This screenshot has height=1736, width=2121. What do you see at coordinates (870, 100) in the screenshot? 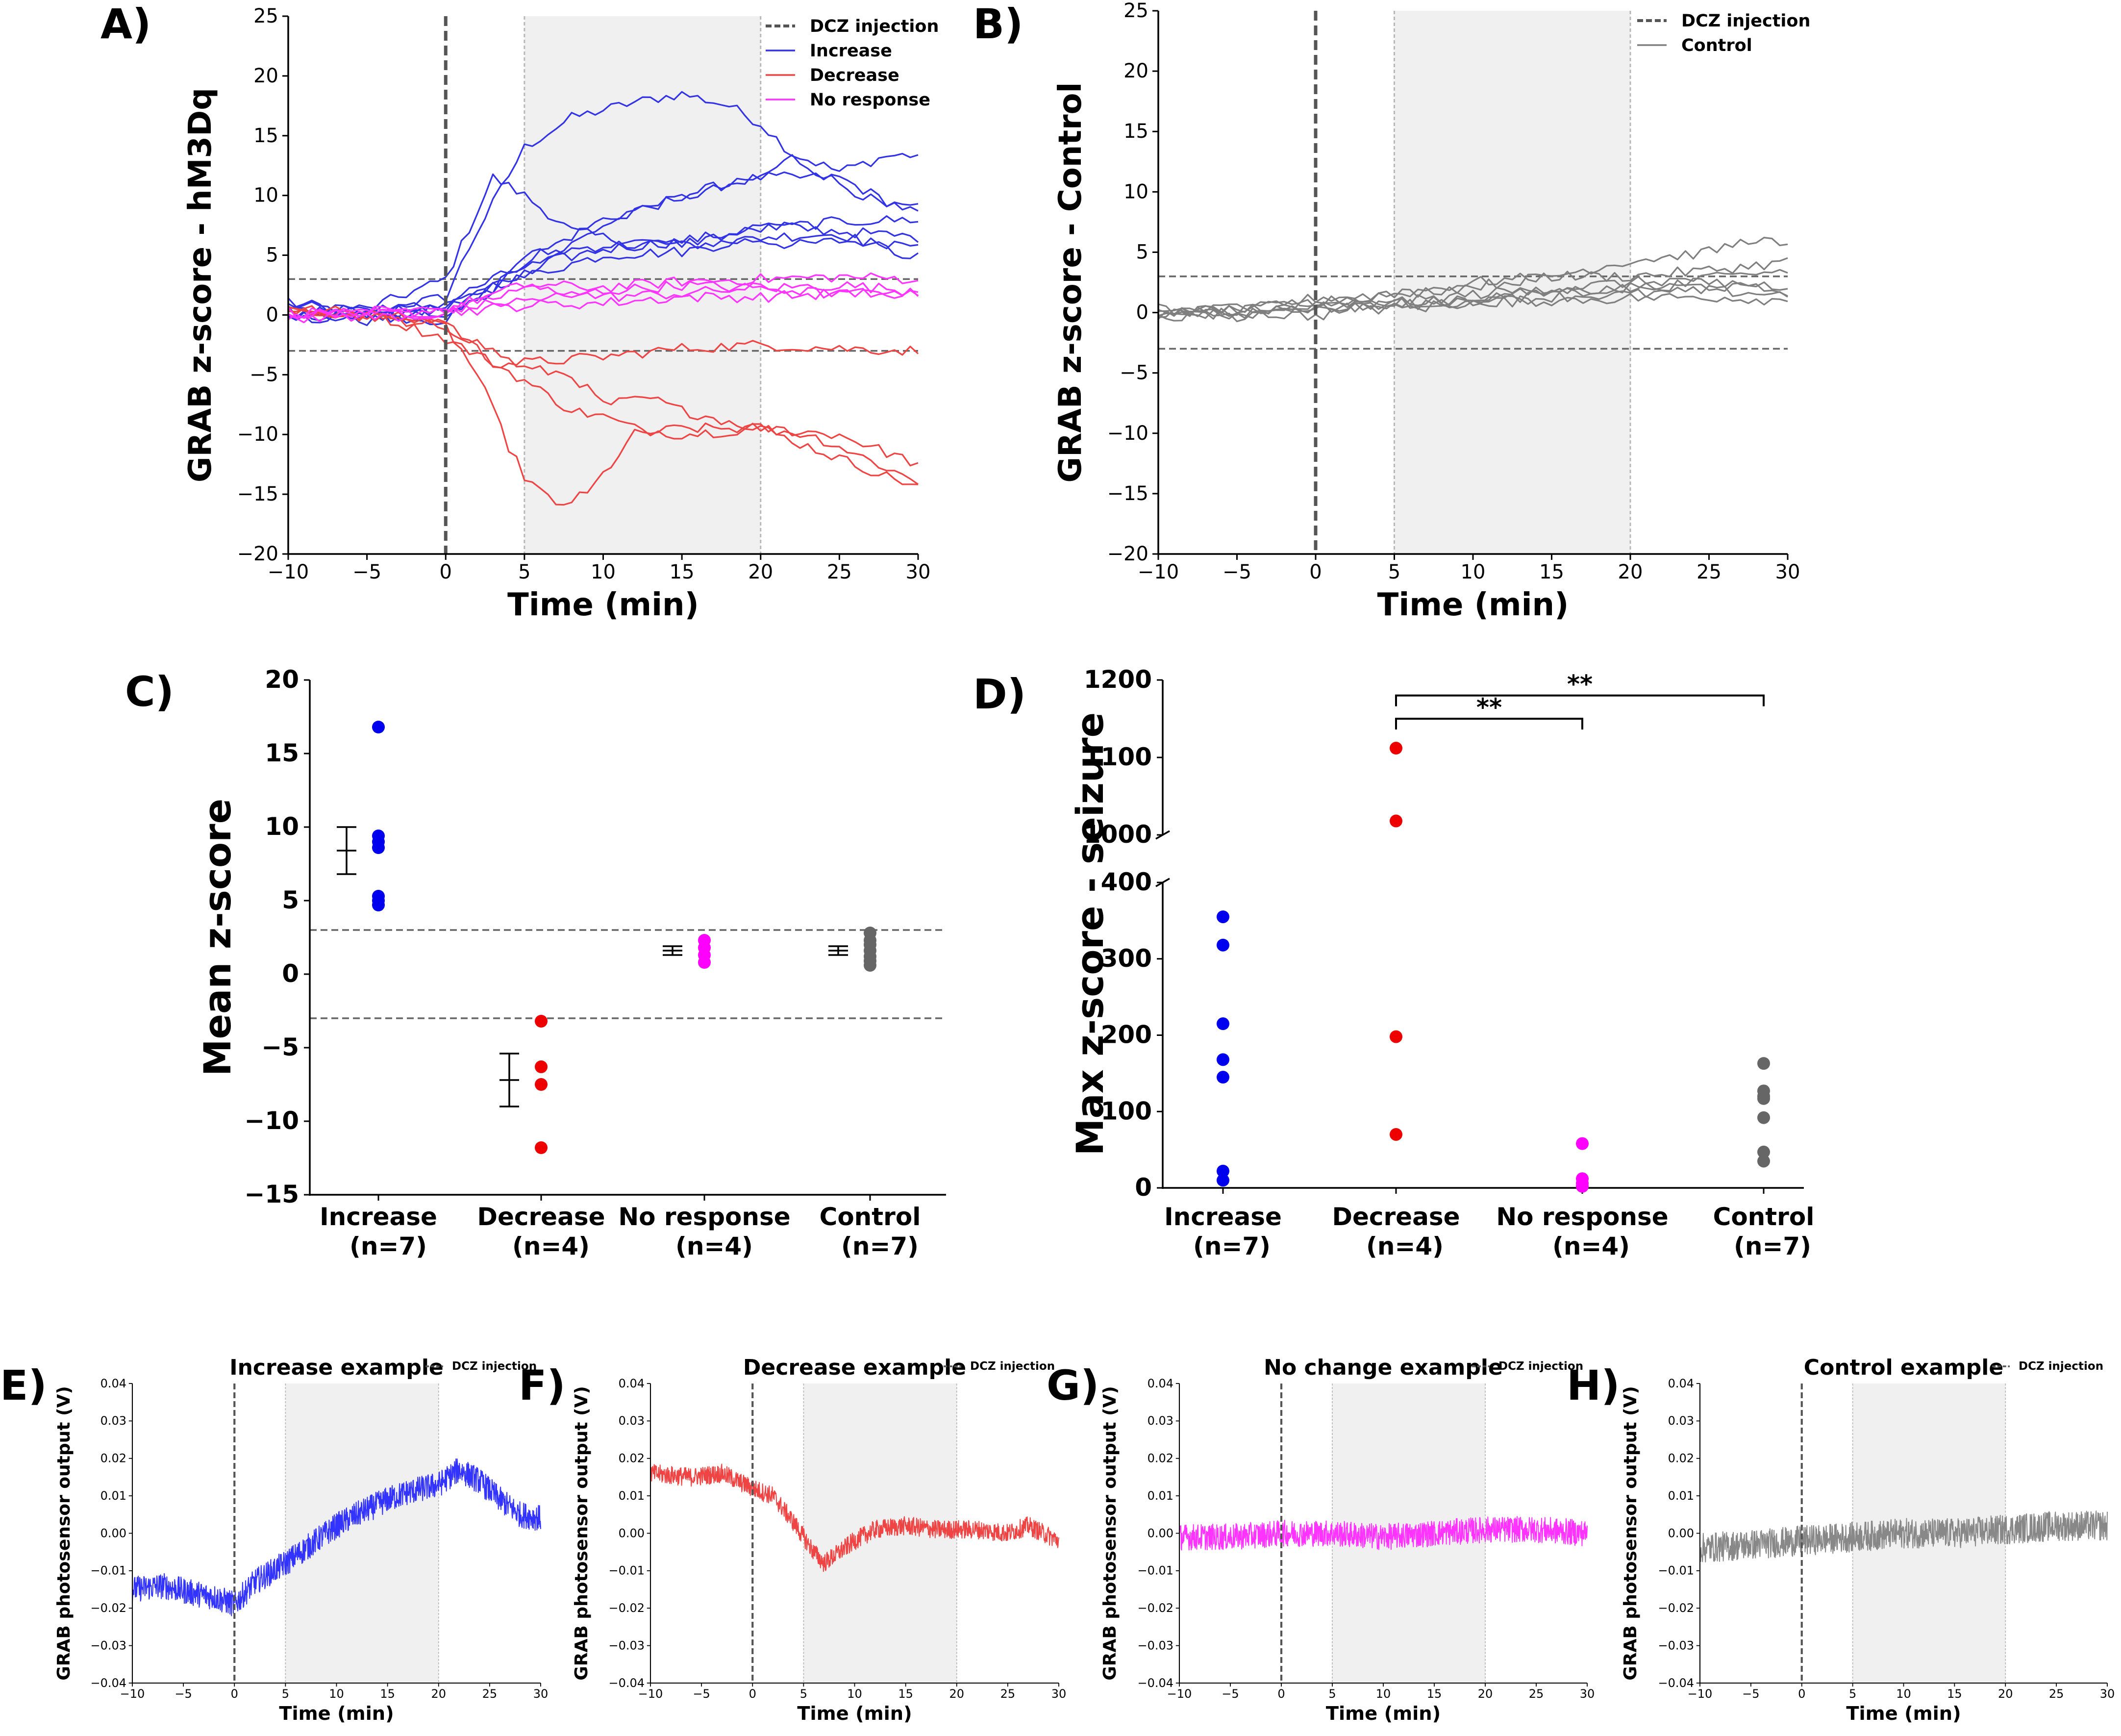
I see `legend-label: No response` at bounding box center [870, 100].